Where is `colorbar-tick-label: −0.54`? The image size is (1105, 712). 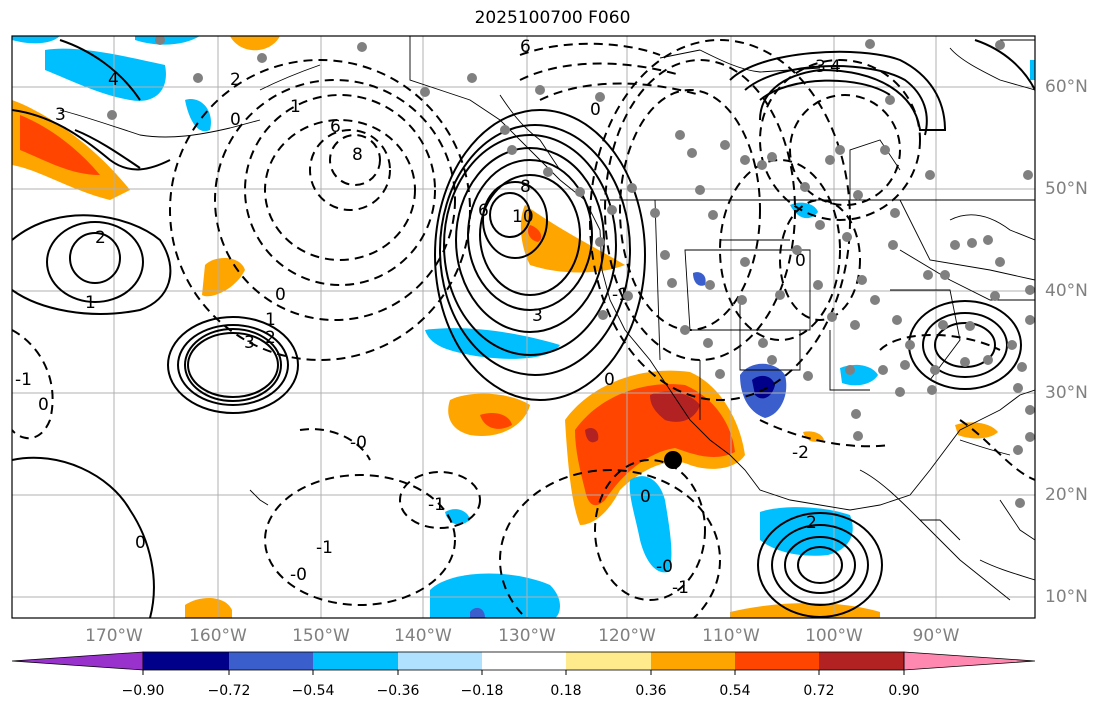 colorbar-tick-label: −0.54 is located at coordinates (313, 691).